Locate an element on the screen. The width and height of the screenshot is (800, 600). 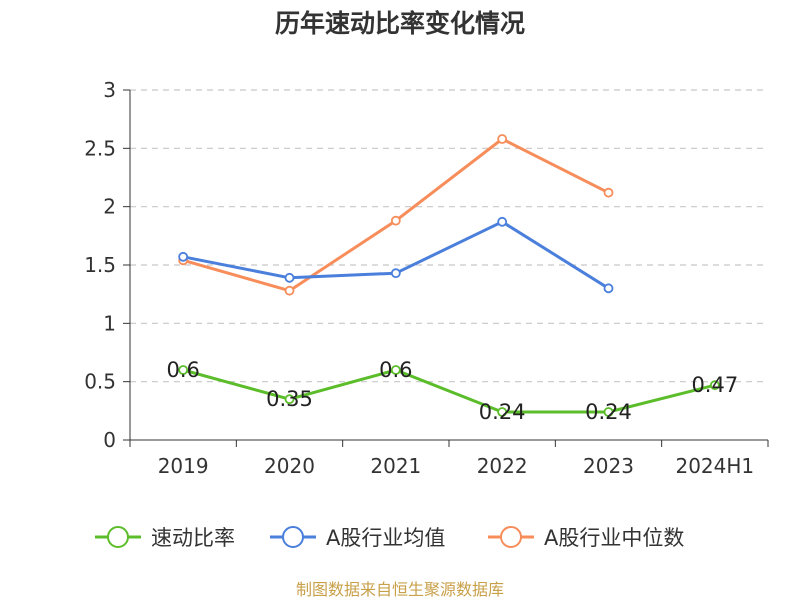
x-tick-label: 2024H1 is located at coordinates (714, 466).